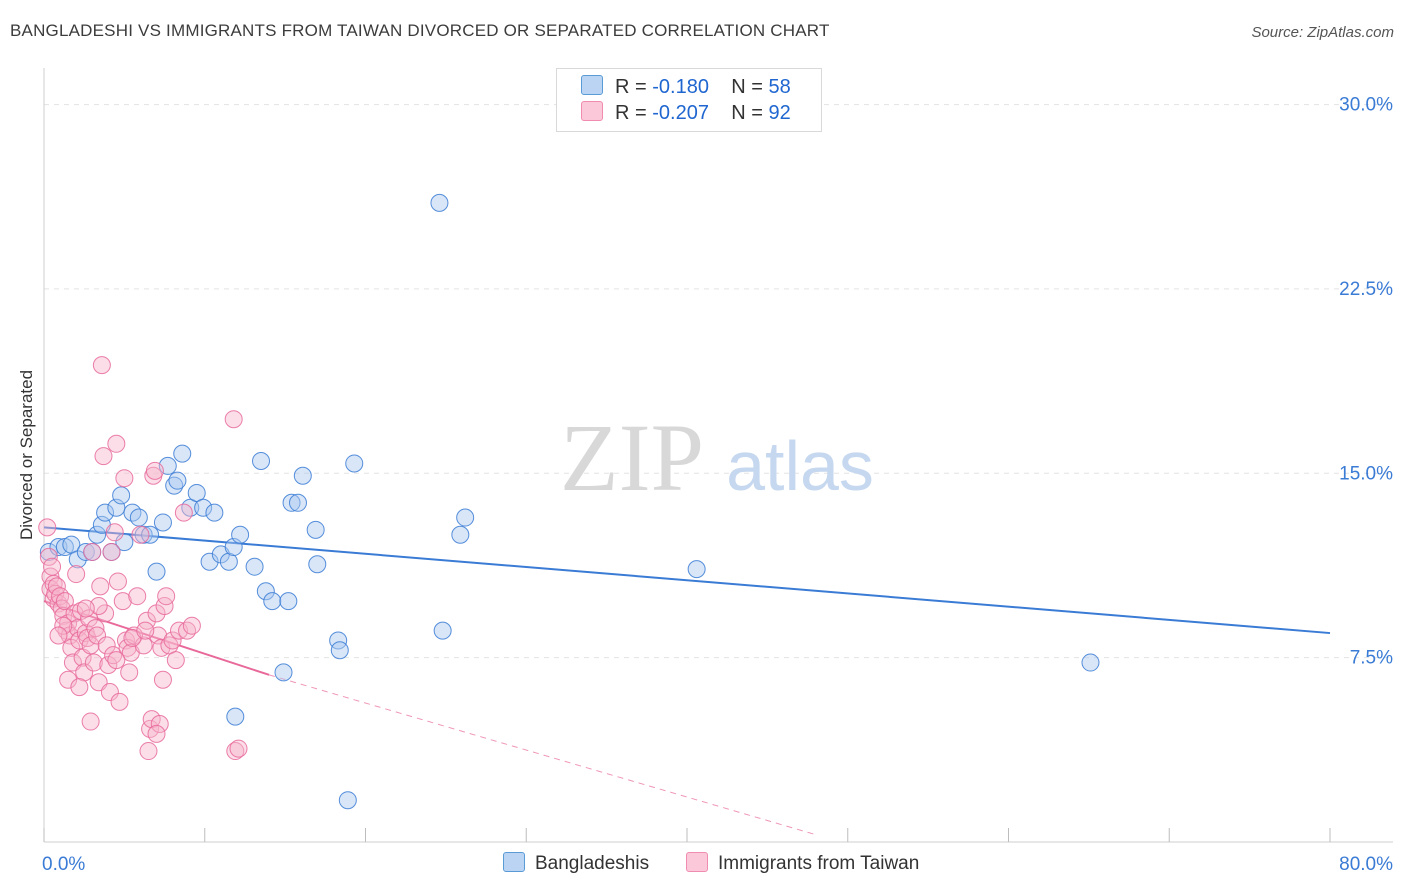 This screenshot has height=892, width=1406. I want to click on legend: R = -0.180 N = 58 R = -0.207 N = 92, so click(689, 100).